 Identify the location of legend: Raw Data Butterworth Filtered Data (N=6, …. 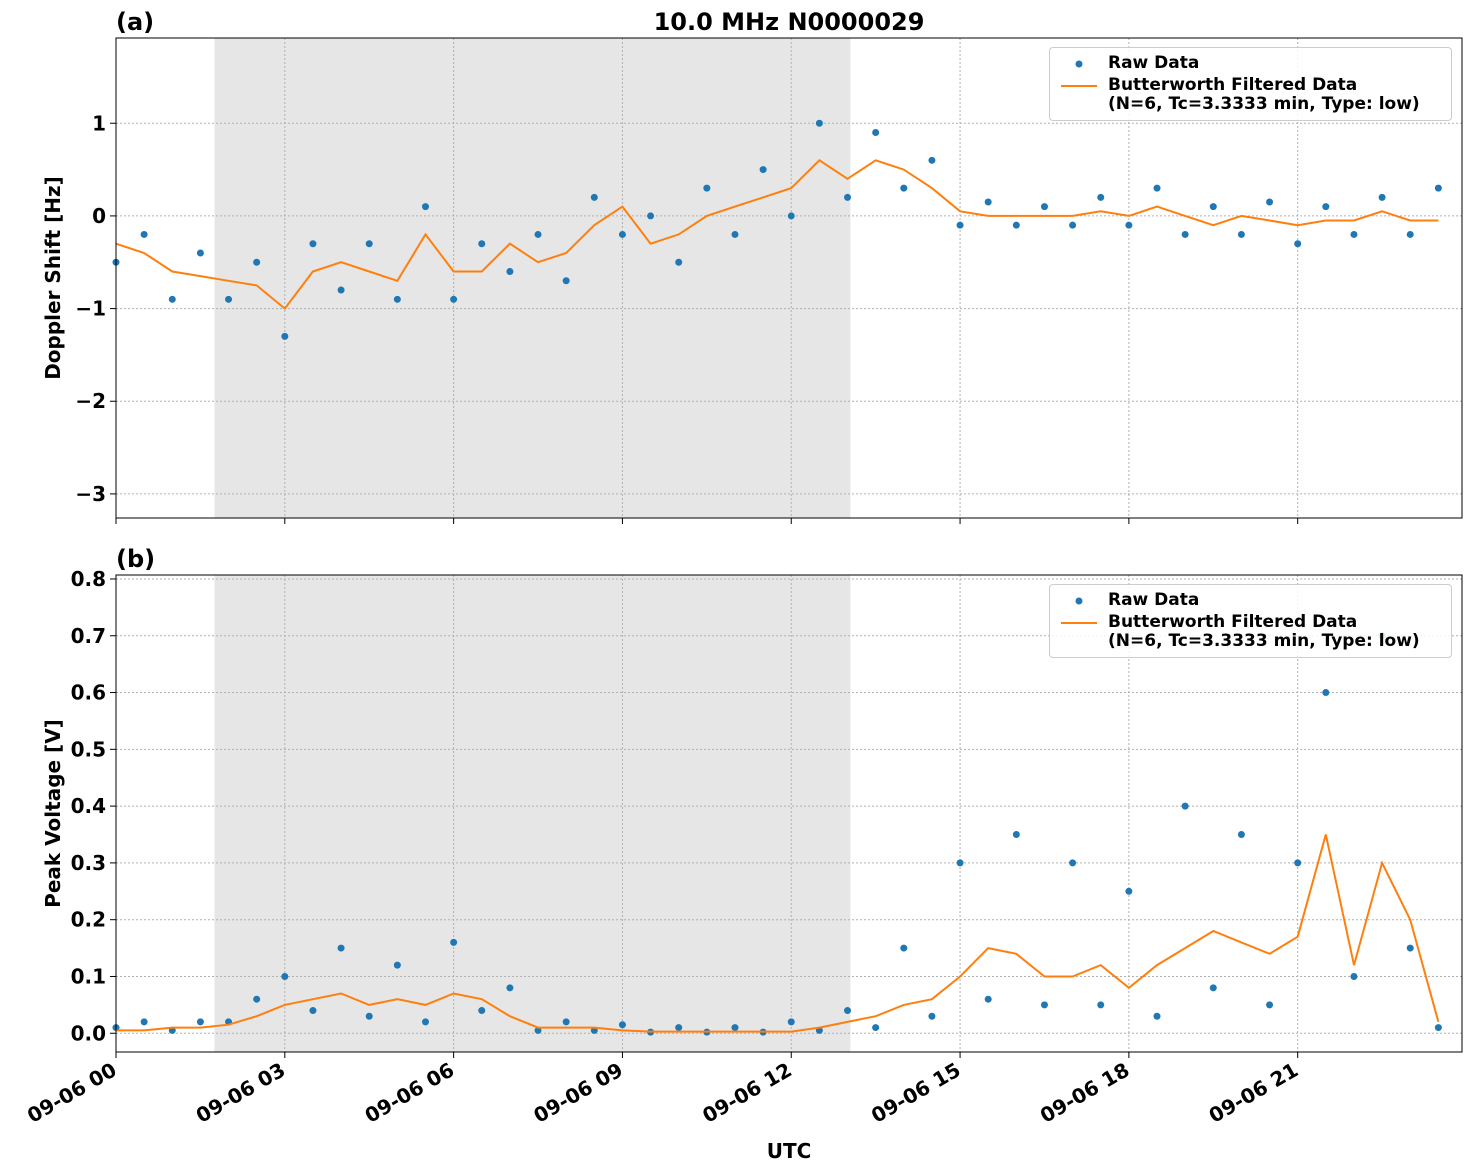
(1250, 621).